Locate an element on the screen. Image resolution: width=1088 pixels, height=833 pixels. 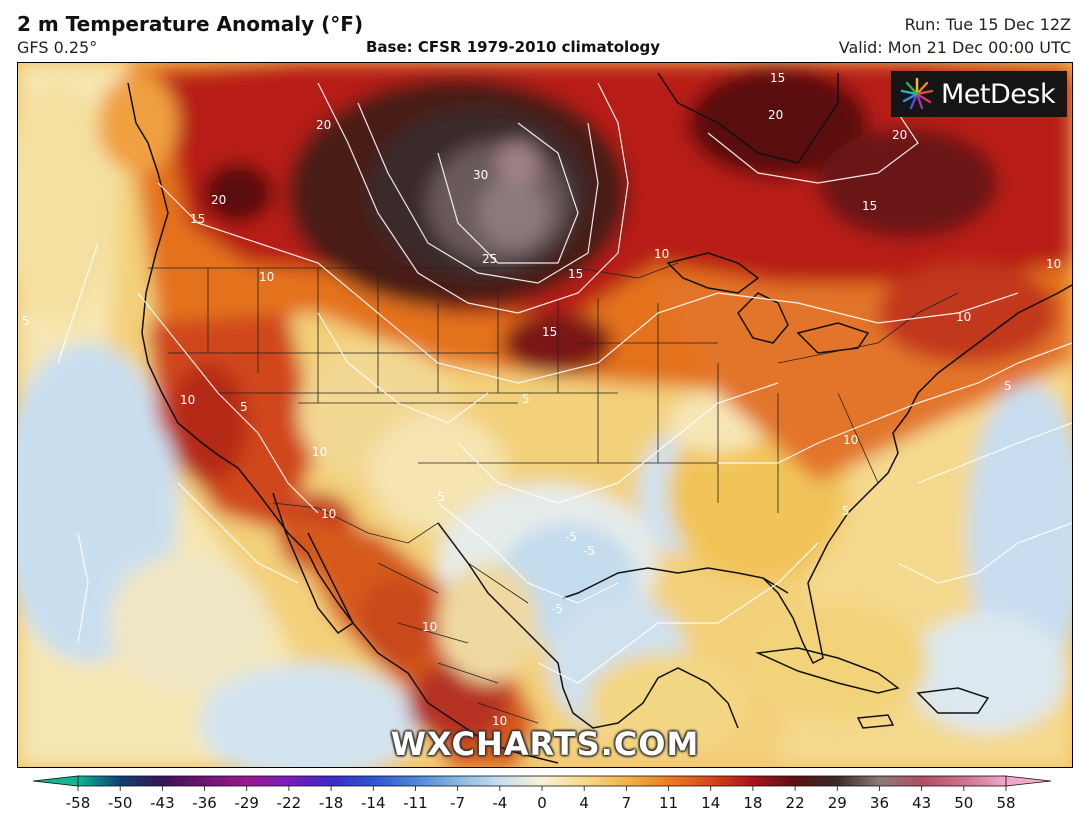
colorbar-tick-label: -29 is located at coordinates (246, 803).